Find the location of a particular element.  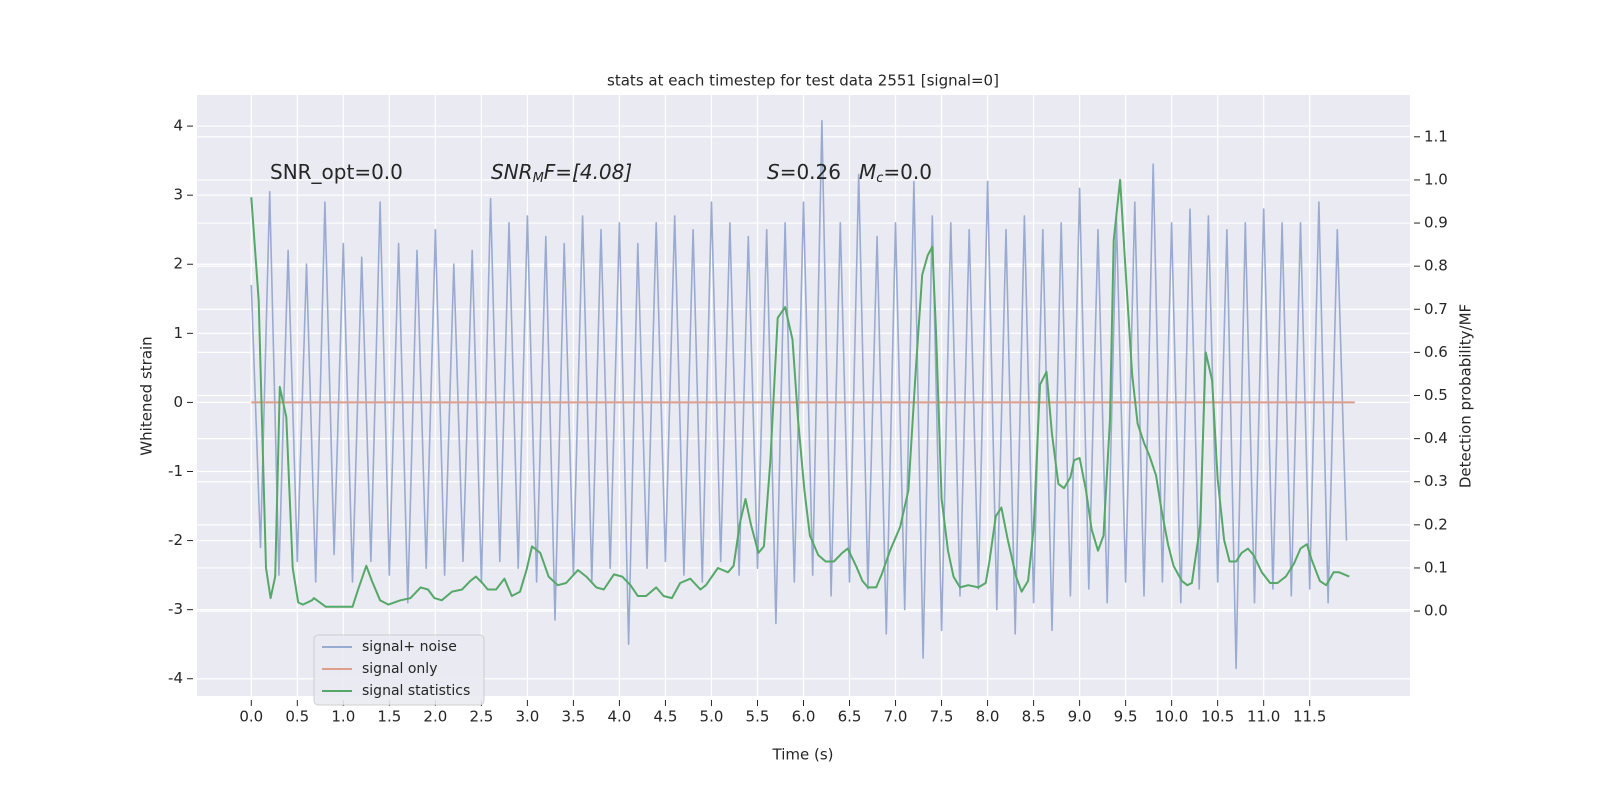

annotation: SNRMF=[4.08] is located at coordinates (561, 173).